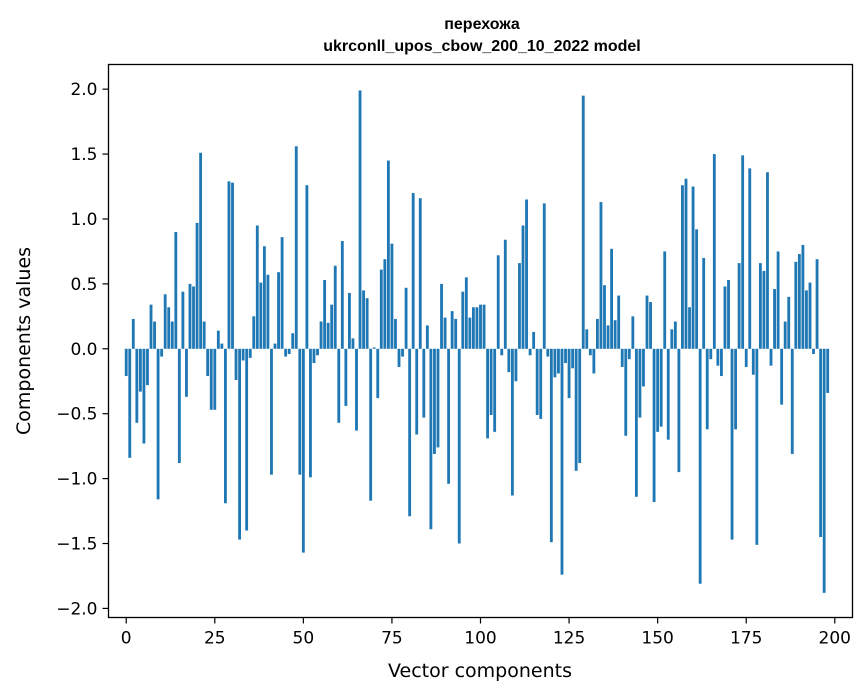 The height and width of the screenshot is (696, 867). Describe the element at coordinates (392, 639) in the screenshot. I see `x-tick-label: 75` at that location.